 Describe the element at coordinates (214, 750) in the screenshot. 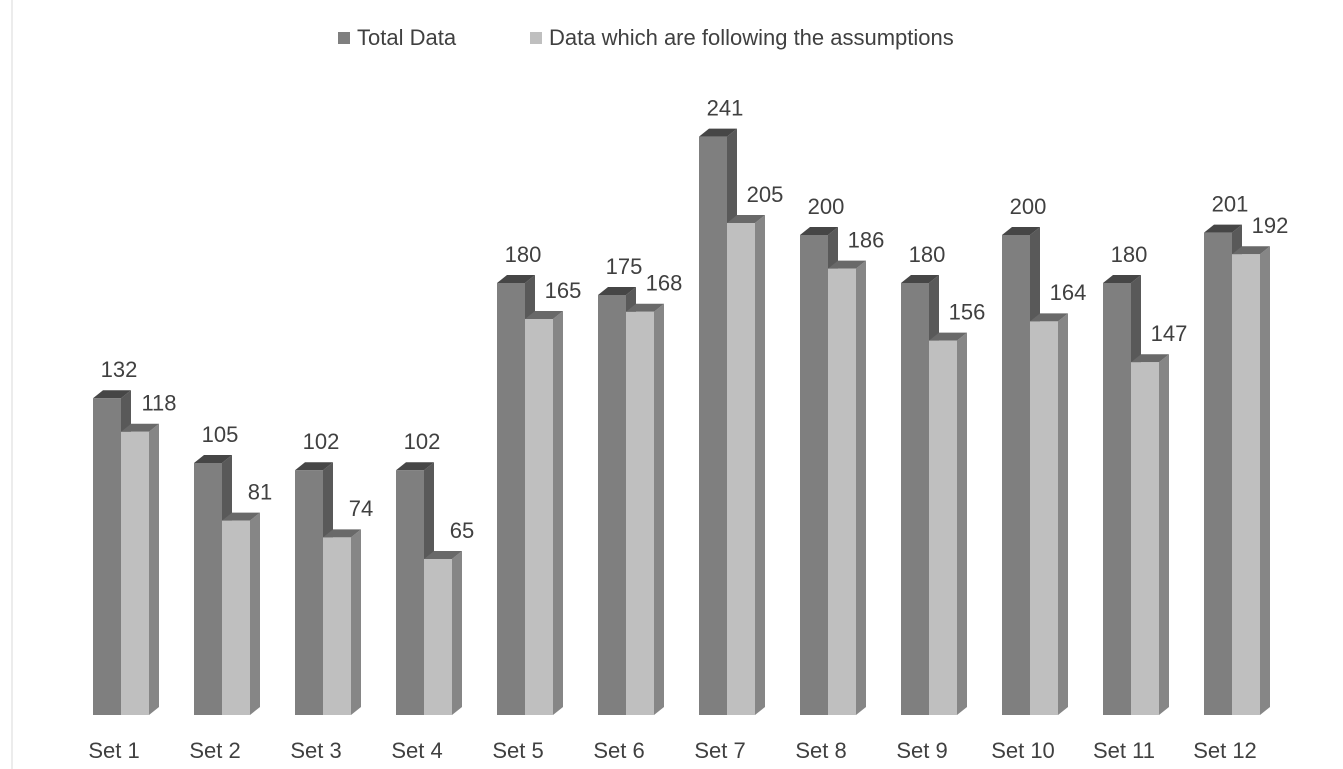

I see `x-tick-label: Set 2` at that location.